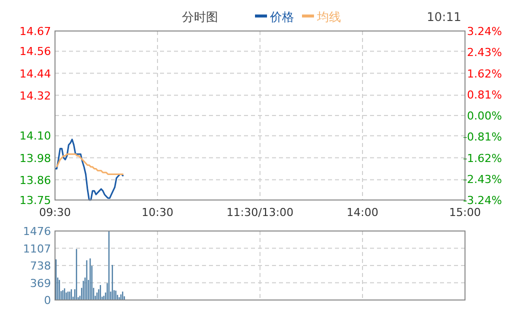 This screenshot has width=505, height=330. Describe the element at coordinates (37, 231) in the screenshot. I see `y-tick-label: 1476` at that location.